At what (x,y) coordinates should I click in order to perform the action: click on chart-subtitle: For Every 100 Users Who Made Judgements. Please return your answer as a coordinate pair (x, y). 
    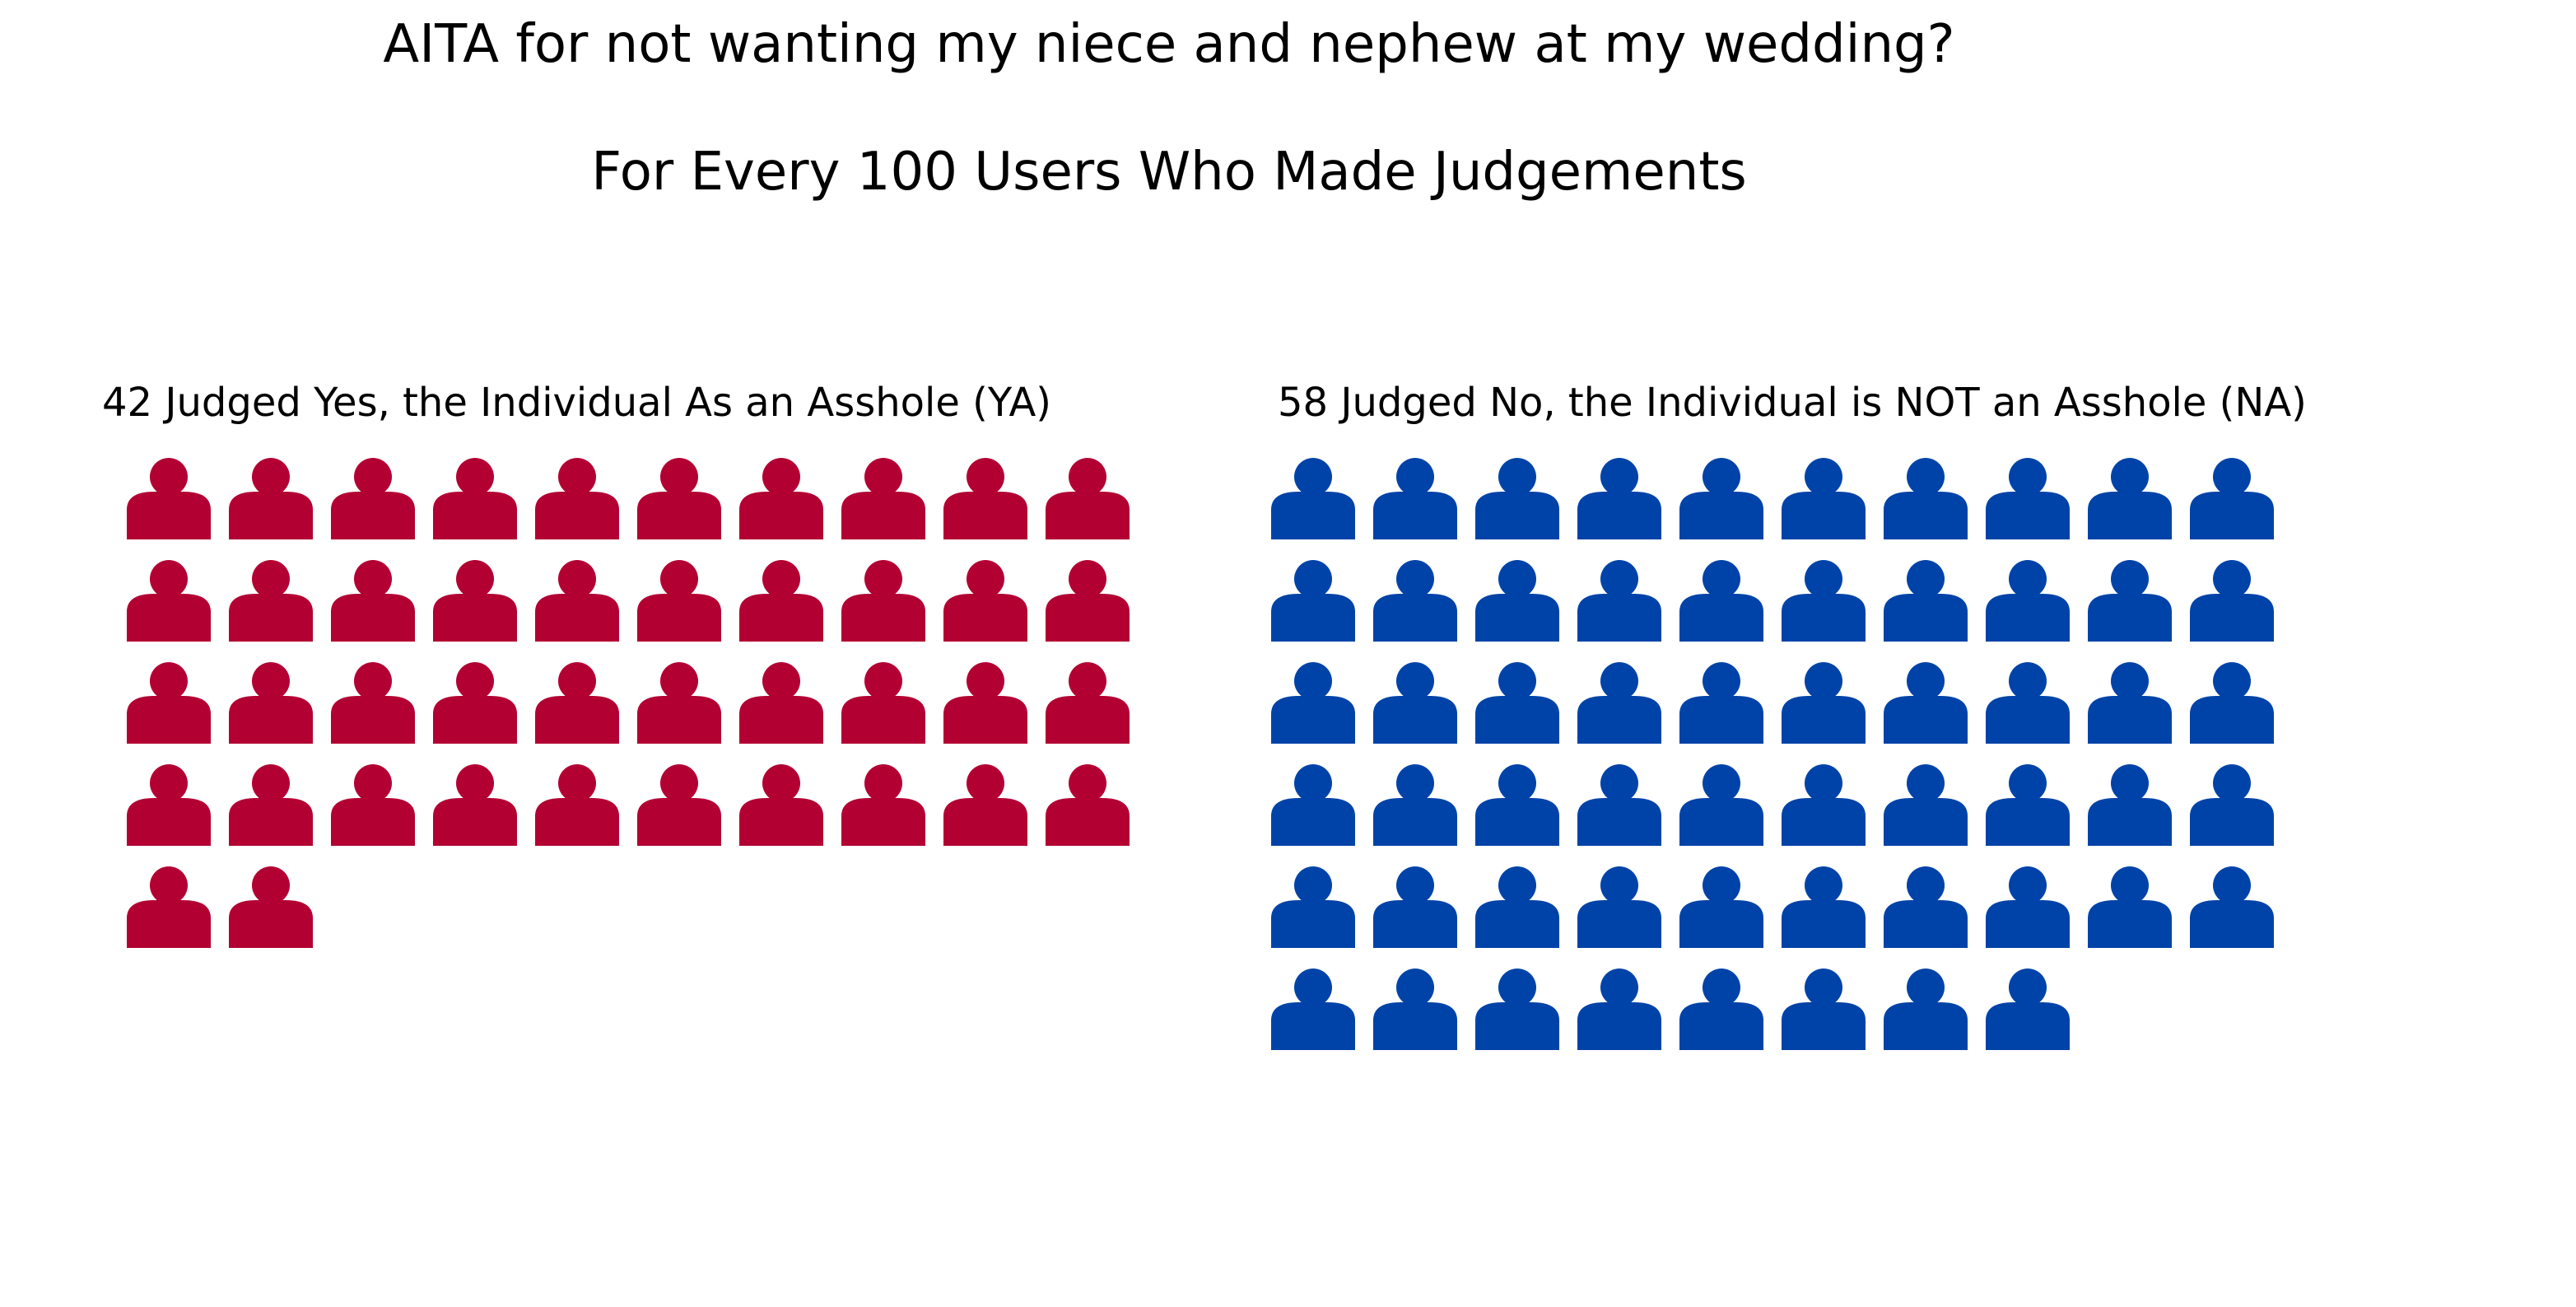
    Looking at the image, I should click on (1169, 172).